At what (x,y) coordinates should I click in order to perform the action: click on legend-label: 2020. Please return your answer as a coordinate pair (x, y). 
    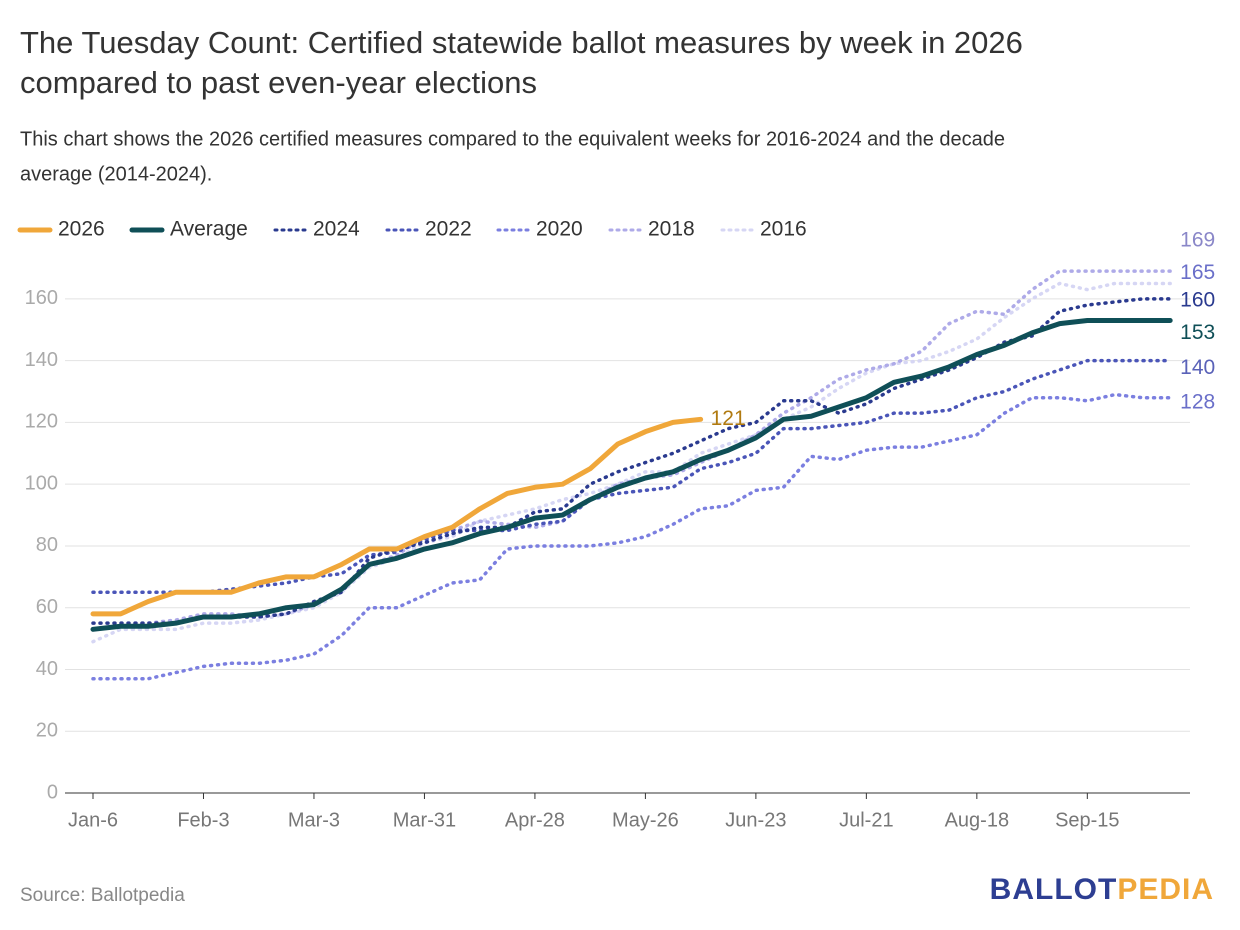
    Looking at the image, I should click on (559, 229).